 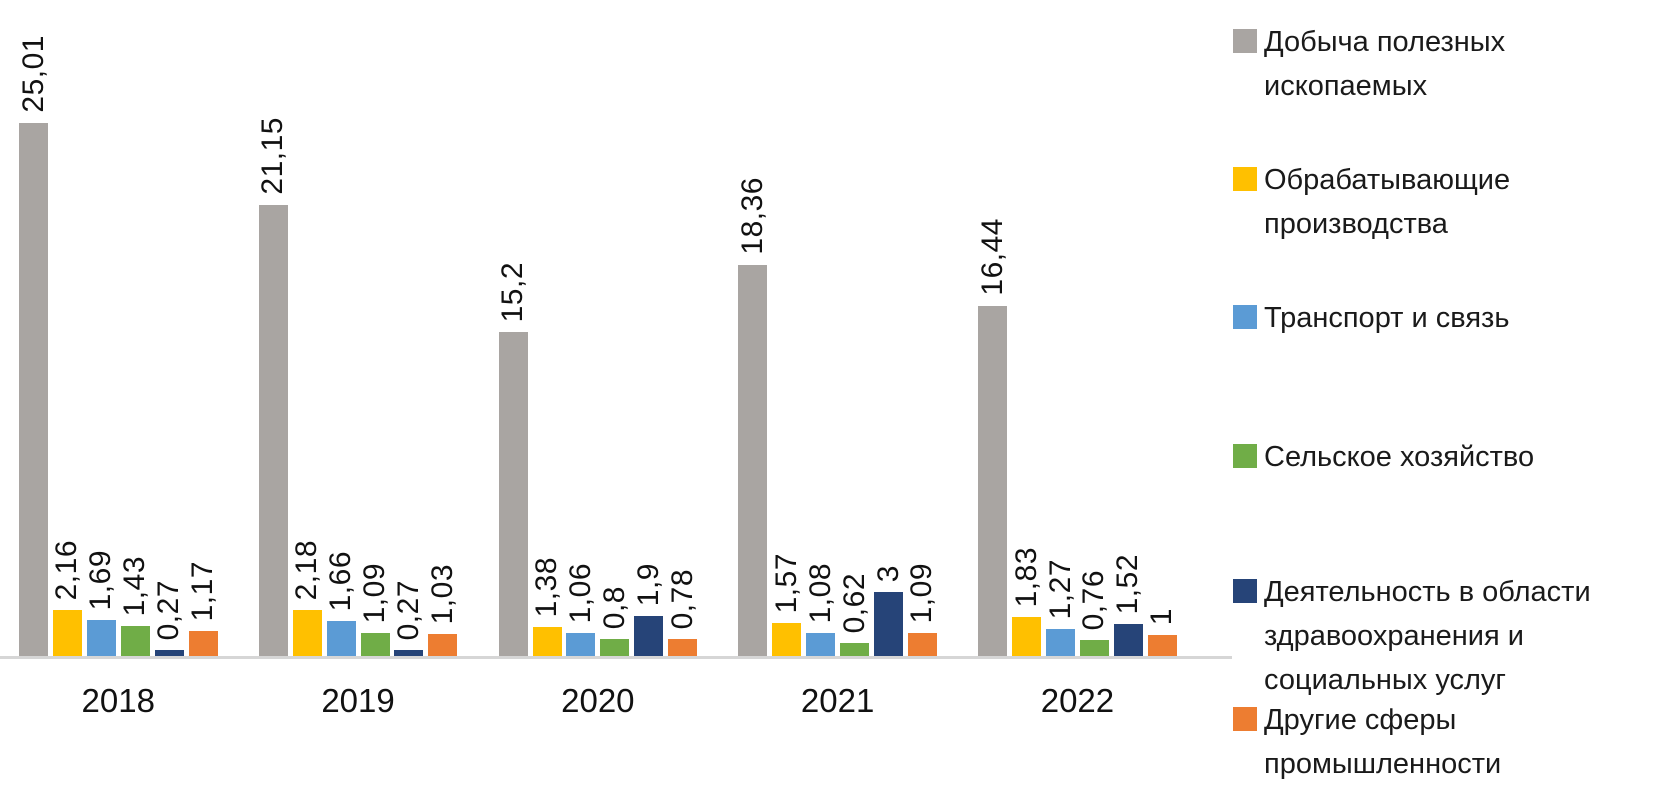 What do you see at coordinates (682, 598) in the screenshot?
I see `bar-value-label: 0,78` at bounding box center [682, 598].